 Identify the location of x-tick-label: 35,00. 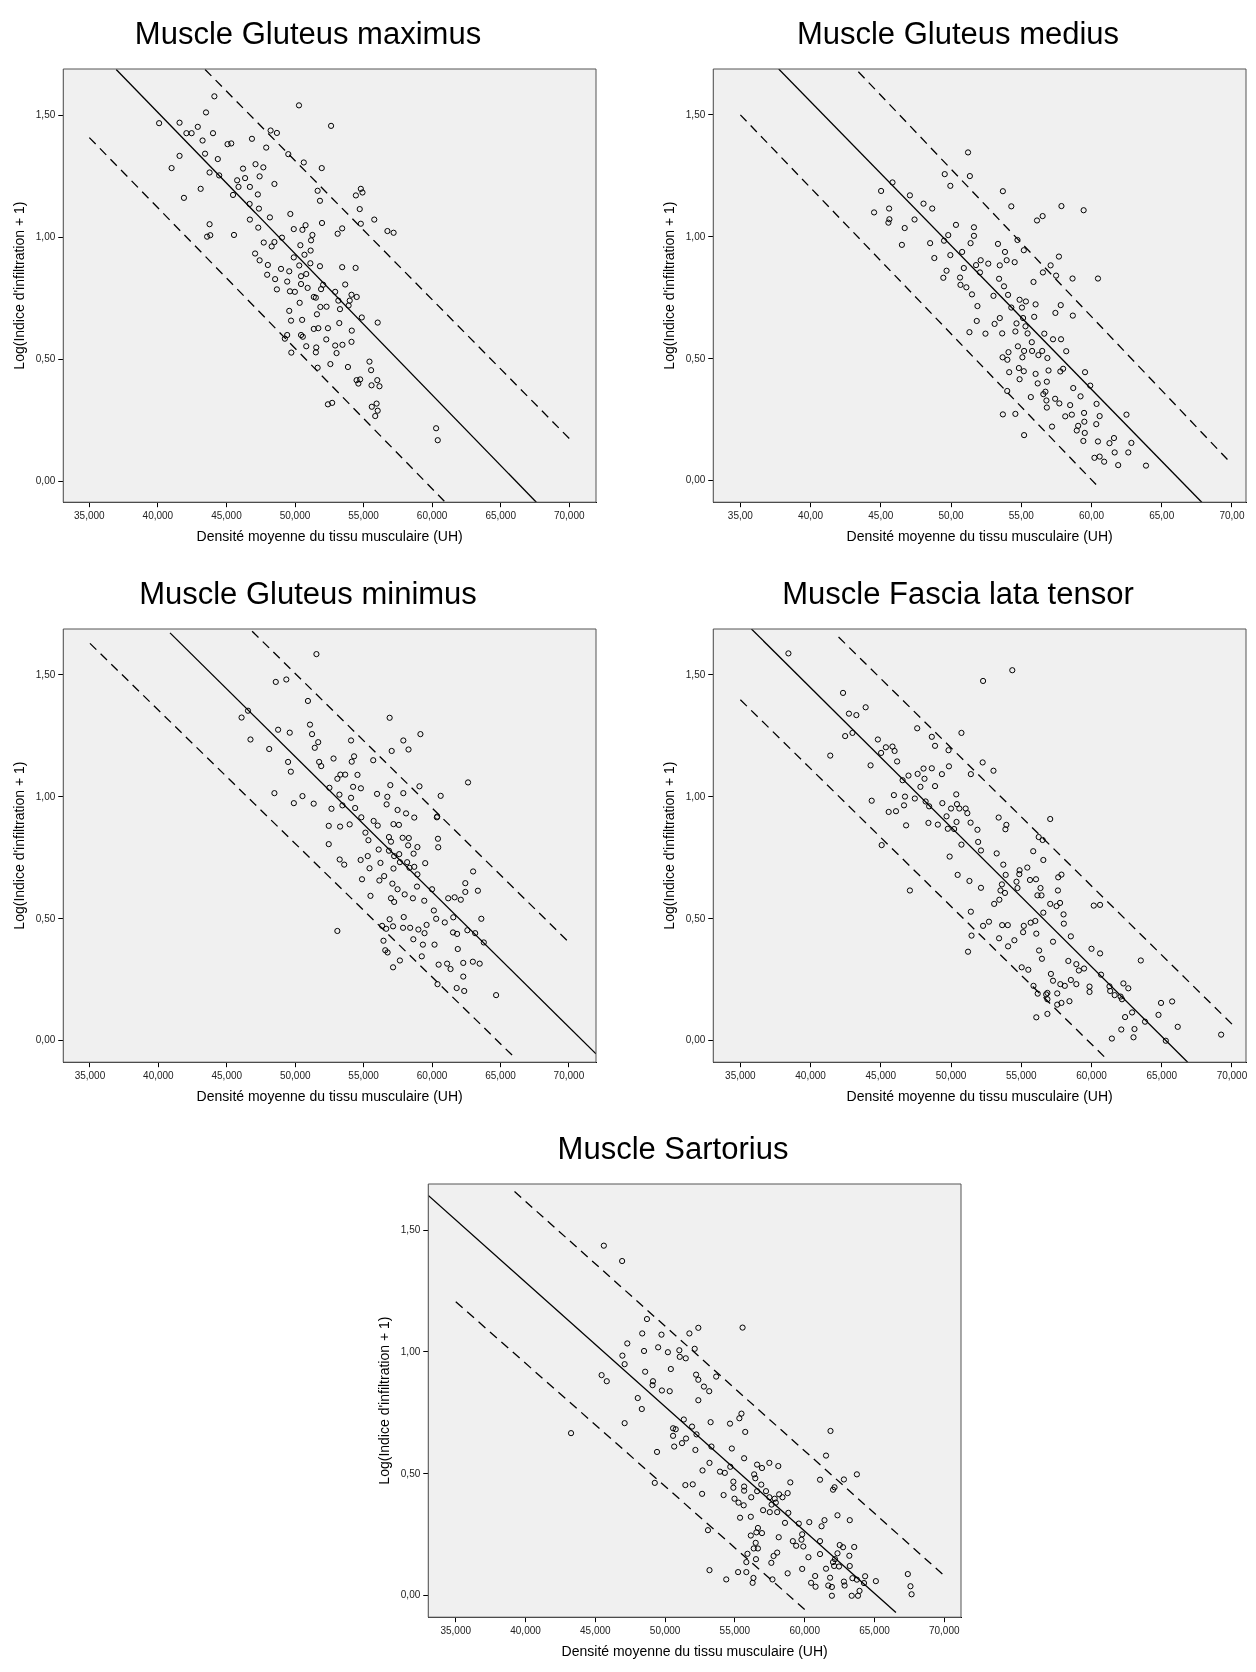
(740, 515).